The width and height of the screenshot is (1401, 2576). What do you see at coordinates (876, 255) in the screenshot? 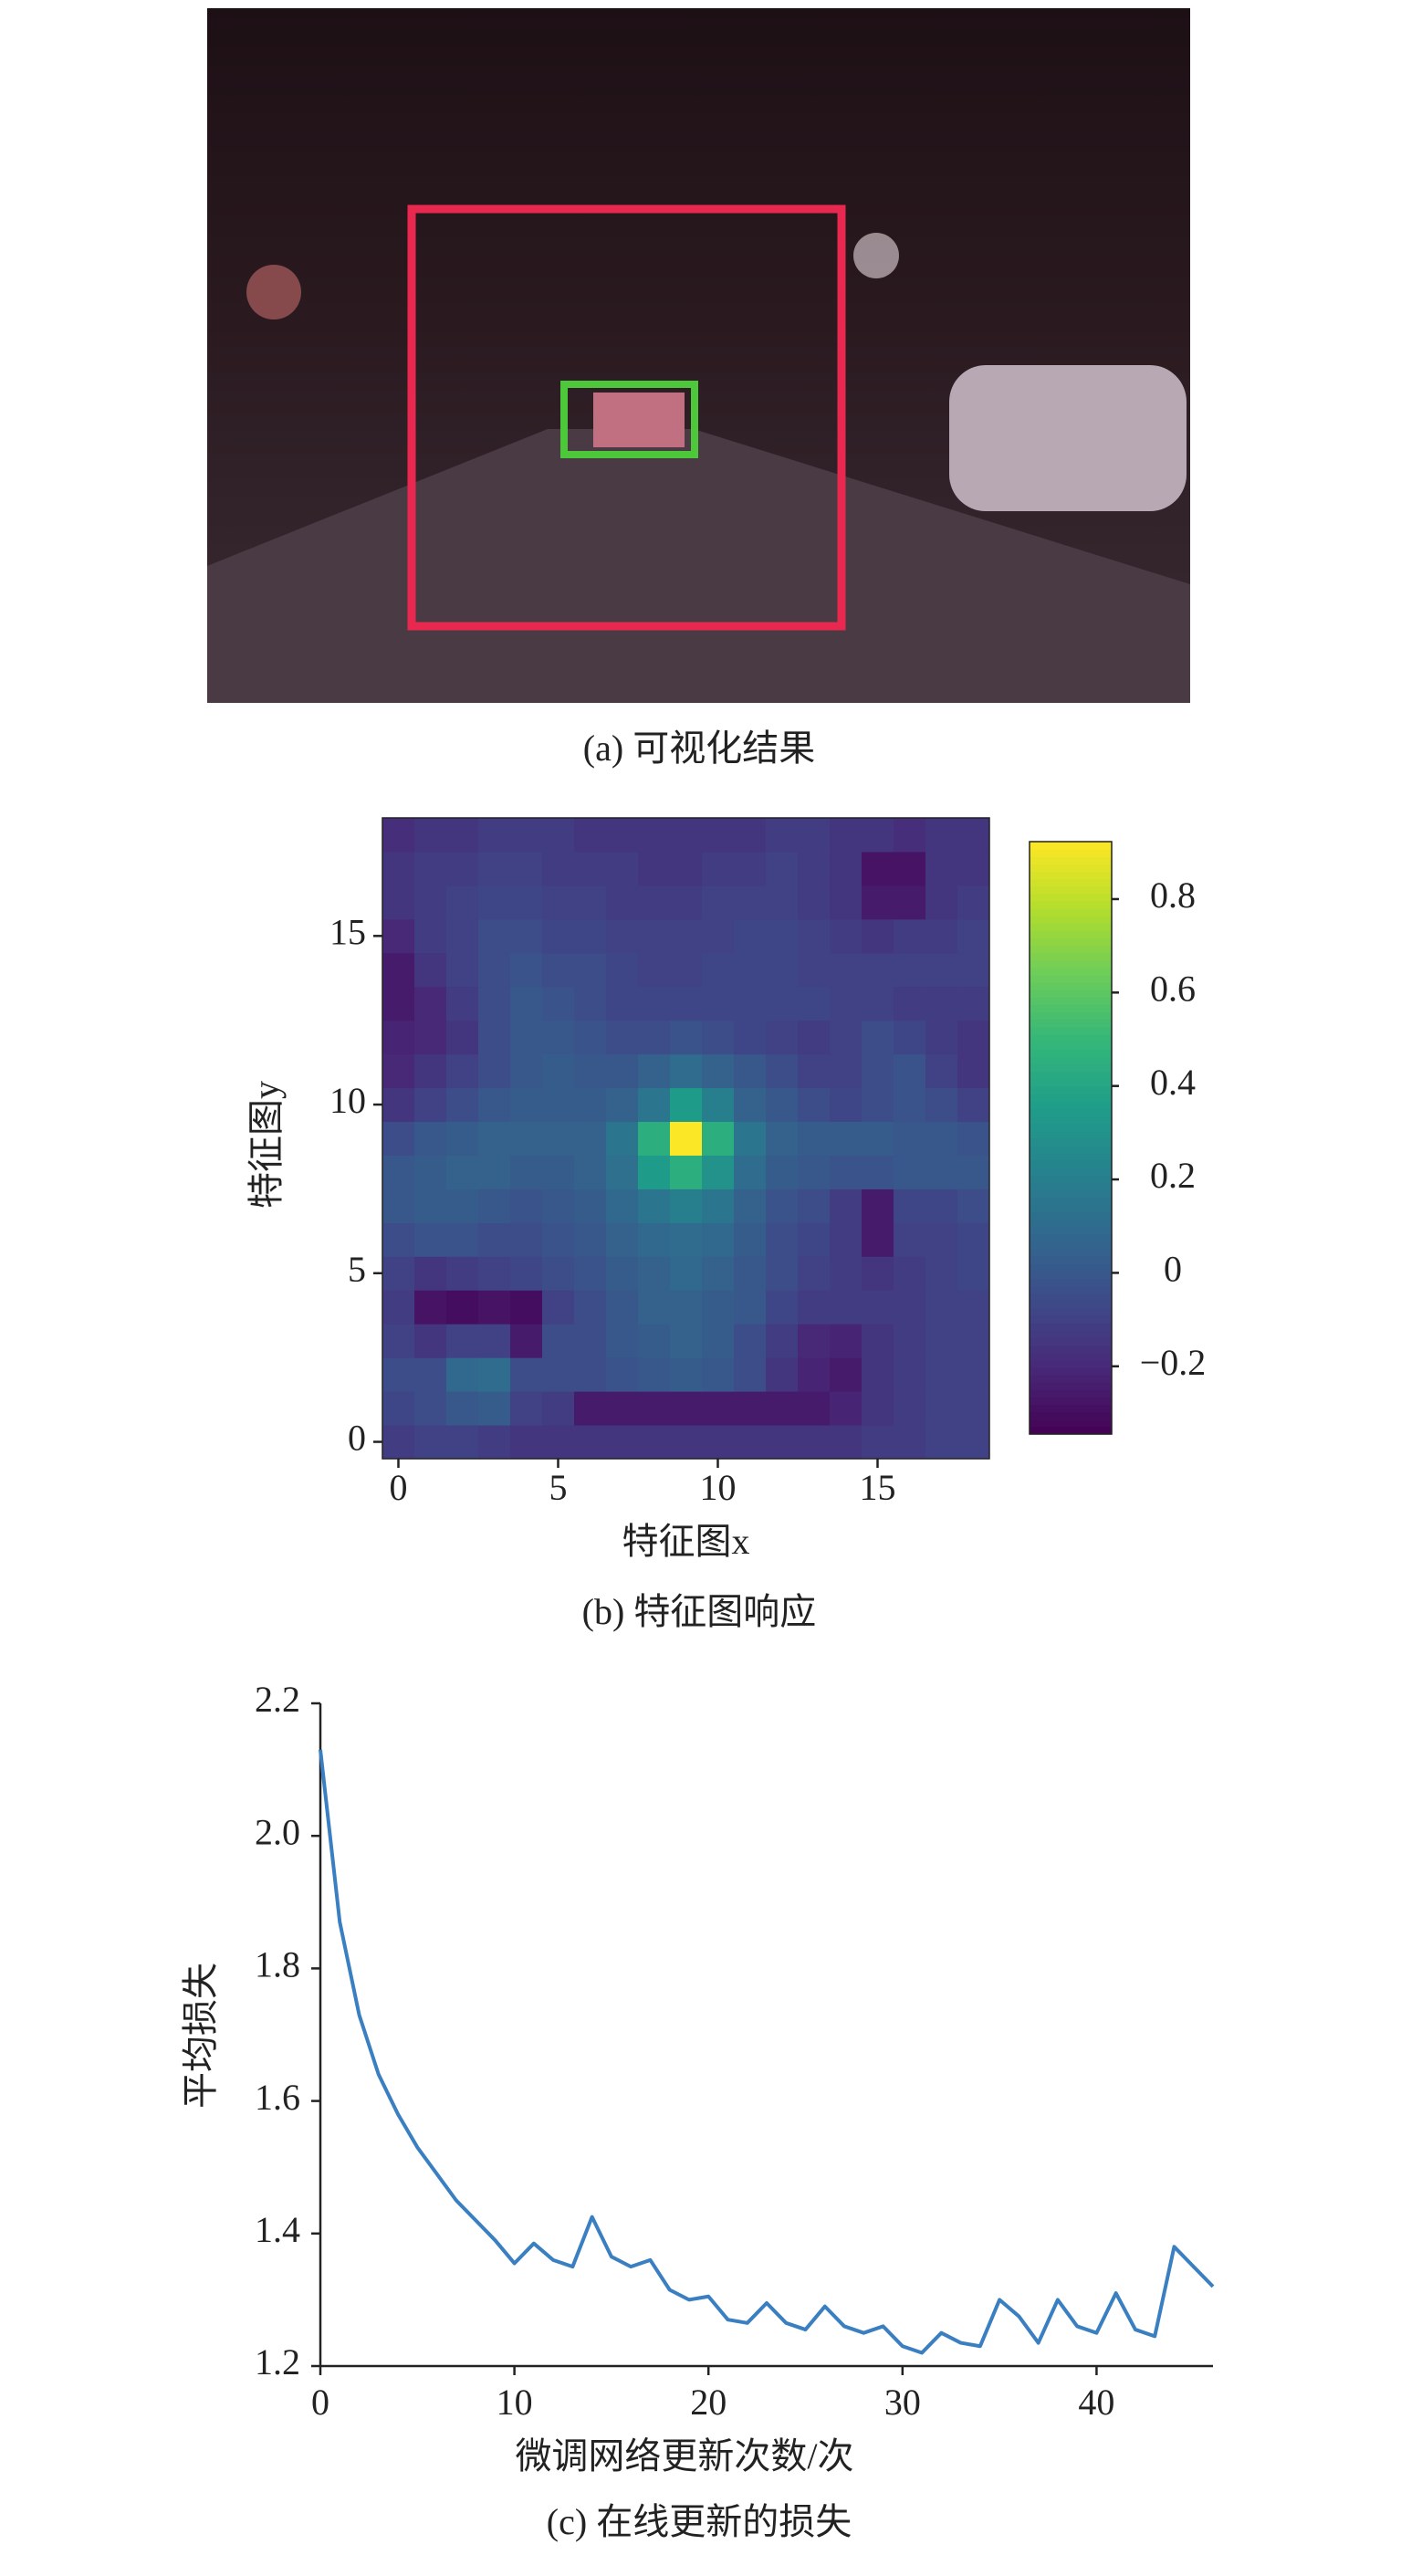
I see `light` at bounding box center [876, 255].